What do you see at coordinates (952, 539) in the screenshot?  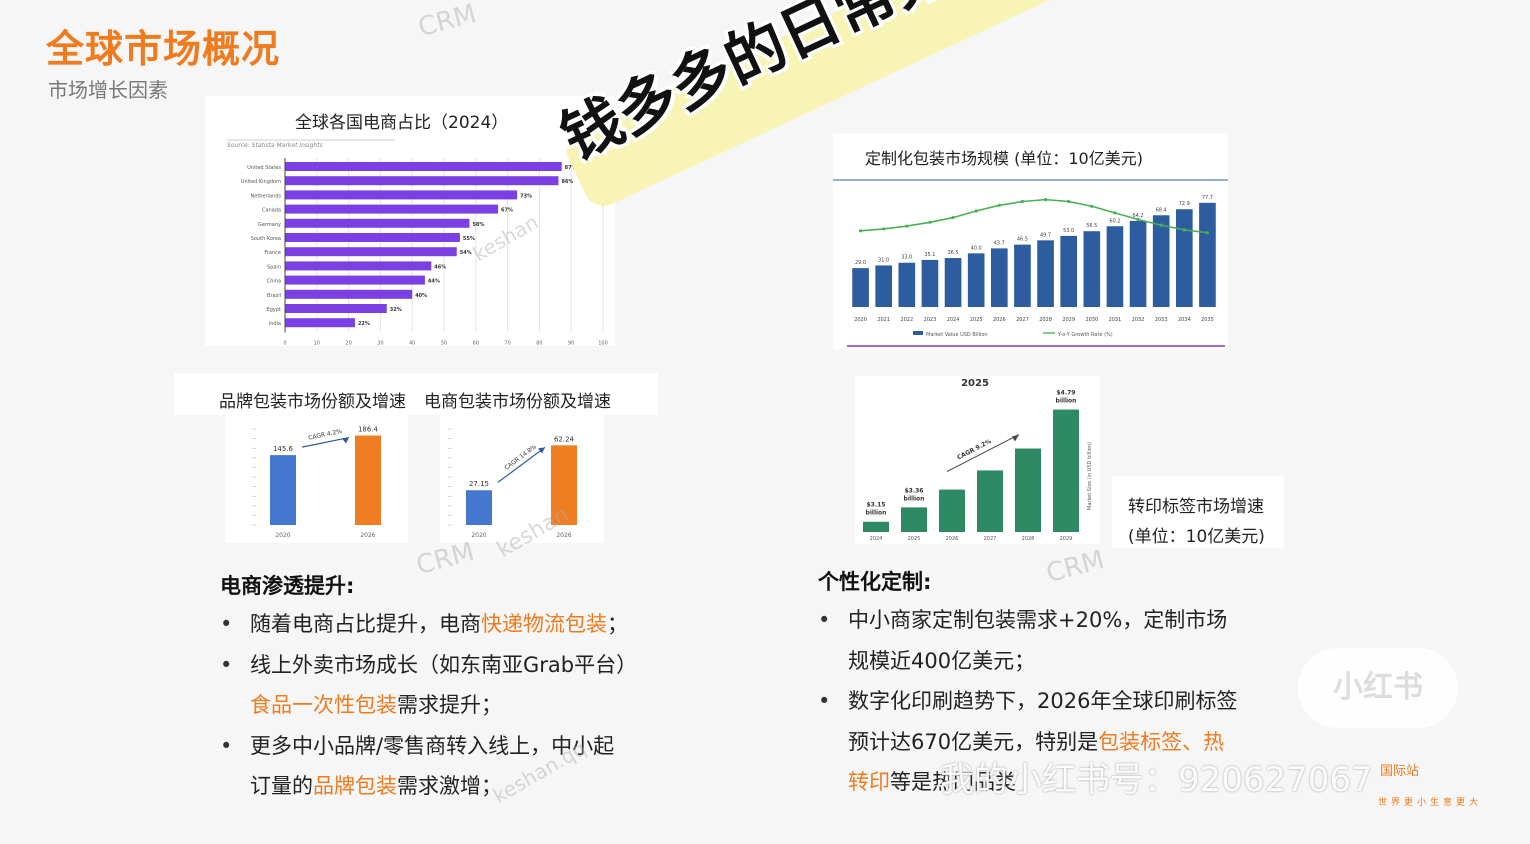 I see `x-tick-label: 2026` at bounding box center [952, 539].